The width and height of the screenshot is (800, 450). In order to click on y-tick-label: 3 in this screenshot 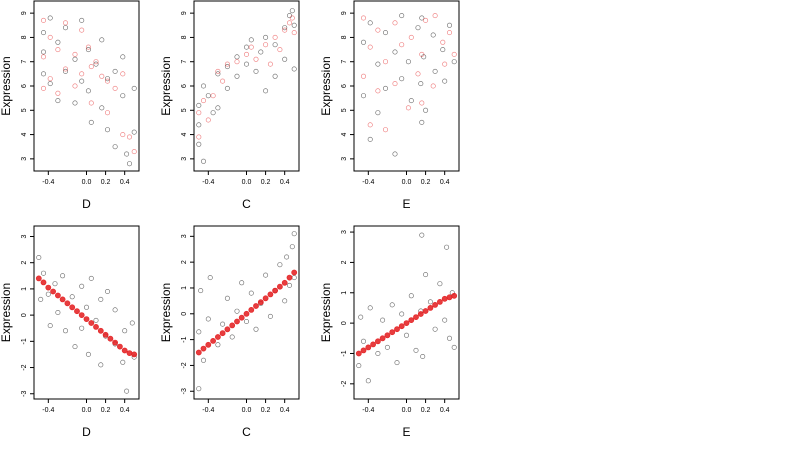, I will do `click(24, 159)`.